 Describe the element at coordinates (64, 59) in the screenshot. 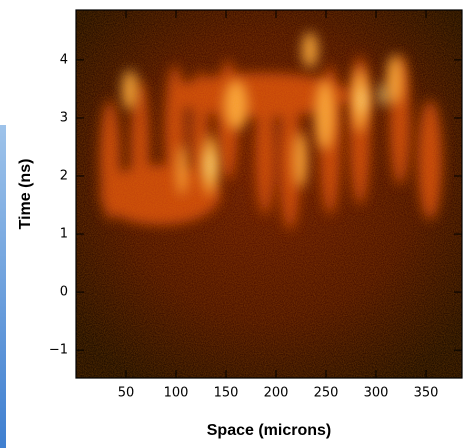

I see `y-tick-label: 4` at that location.